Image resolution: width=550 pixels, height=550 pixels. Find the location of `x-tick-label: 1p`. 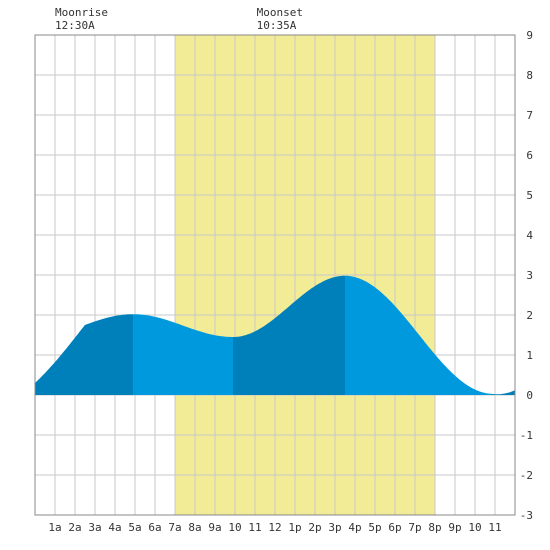

x-tick-label: 1p is located at coordinates (294, 527).